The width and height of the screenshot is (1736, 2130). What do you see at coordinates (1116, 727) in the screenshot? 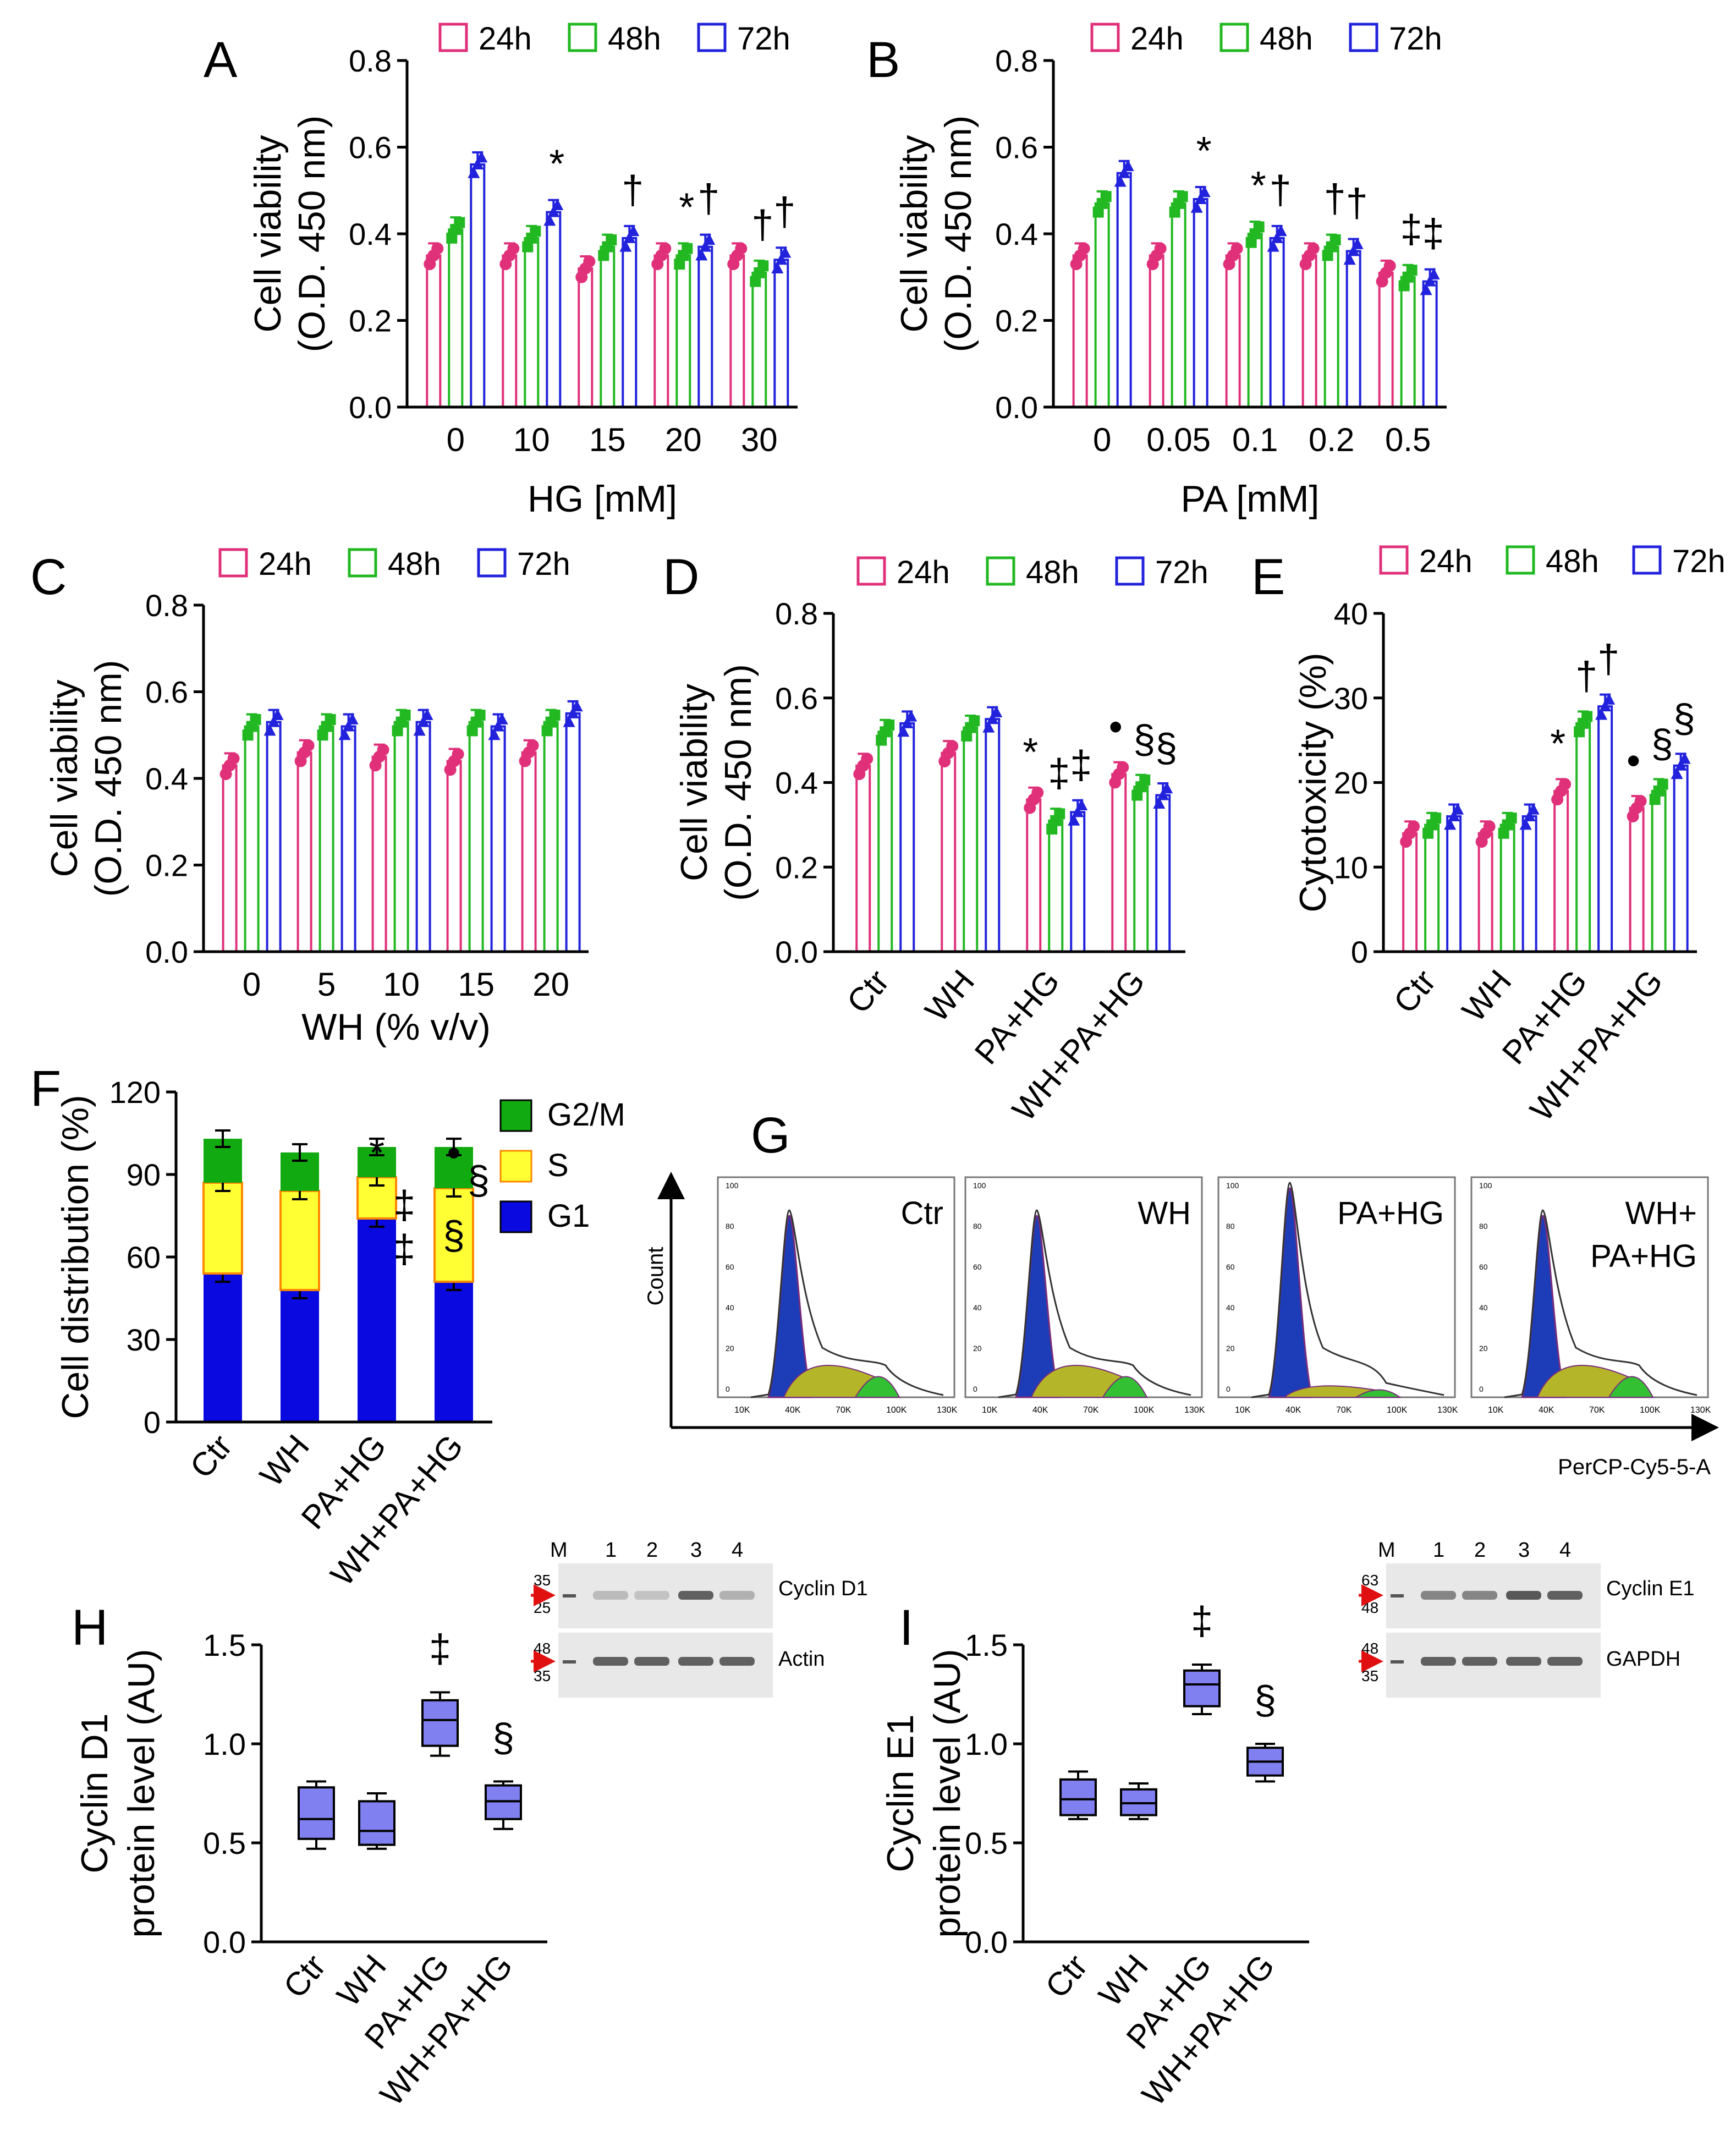
I see `significance-mark: •` at bounding box center [1116, 727].